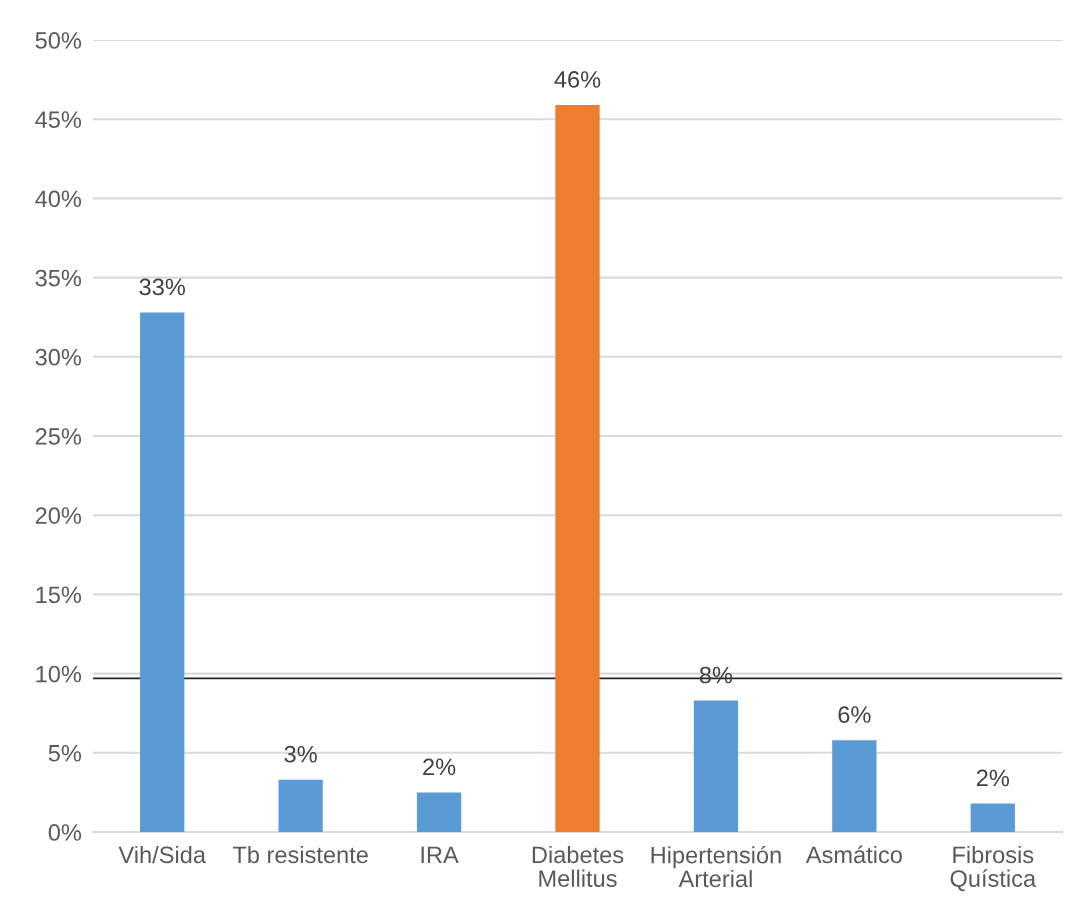 The image size is (1086, 911). I want to click on y-tick-label: 25%, so click(58, 436).